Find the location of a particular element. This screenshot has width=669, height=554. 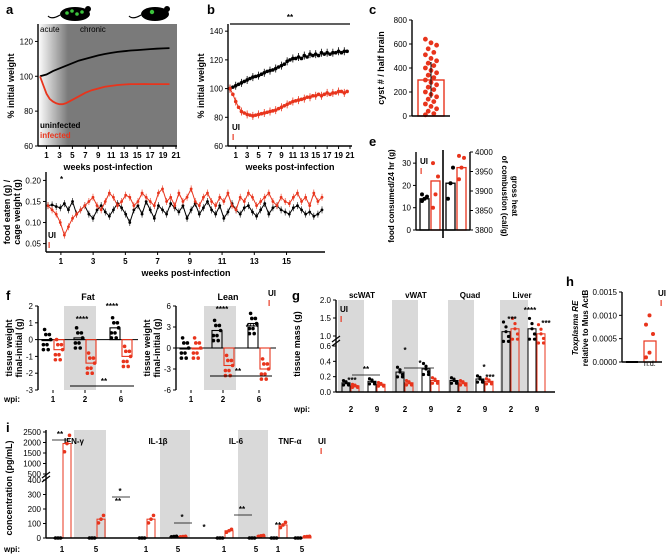

panel-i-ui-point is located at coordinates (298, 538).